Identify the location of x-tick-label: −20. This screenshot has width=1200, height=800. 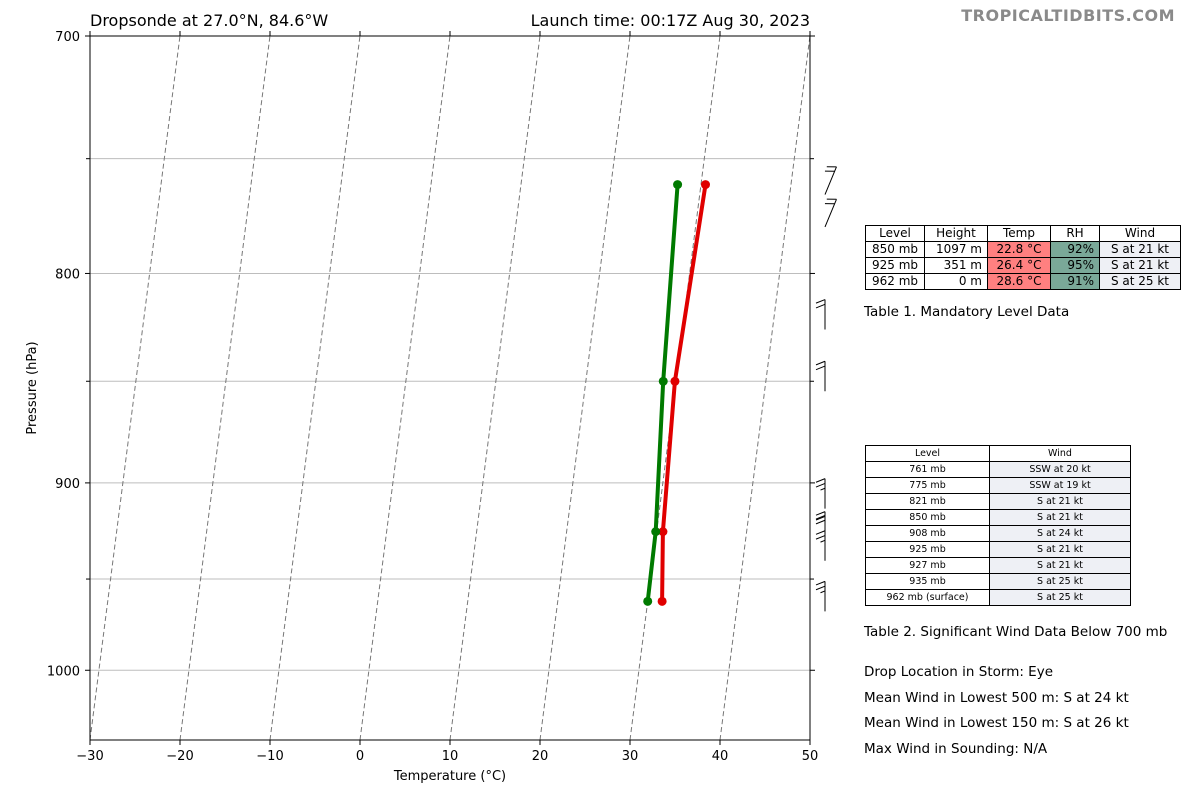
(179, 756).